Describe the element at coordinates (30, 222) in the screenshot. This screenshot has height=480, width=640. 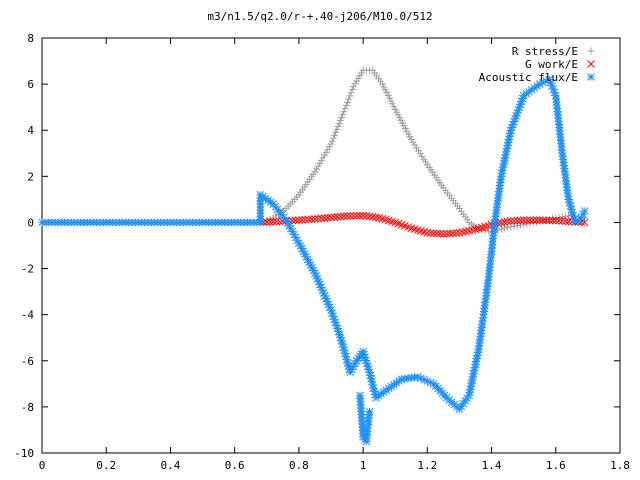
I see `y-tick-label: 0` at that location.